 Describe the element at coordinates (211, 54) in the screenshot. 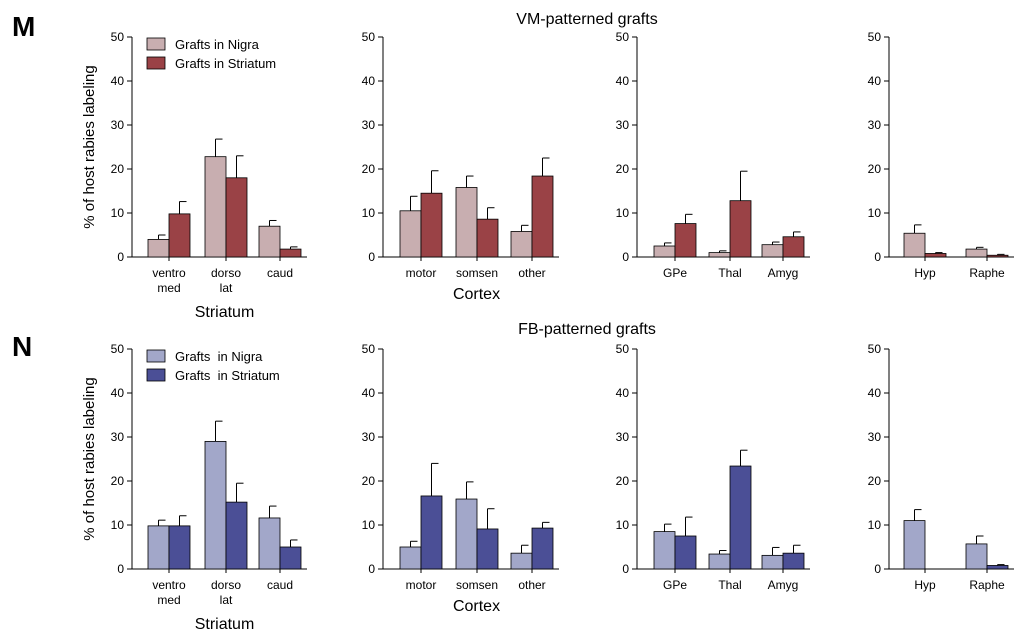

I see `legend: Grafts in Nigra Grafts in Striatum` at that location.